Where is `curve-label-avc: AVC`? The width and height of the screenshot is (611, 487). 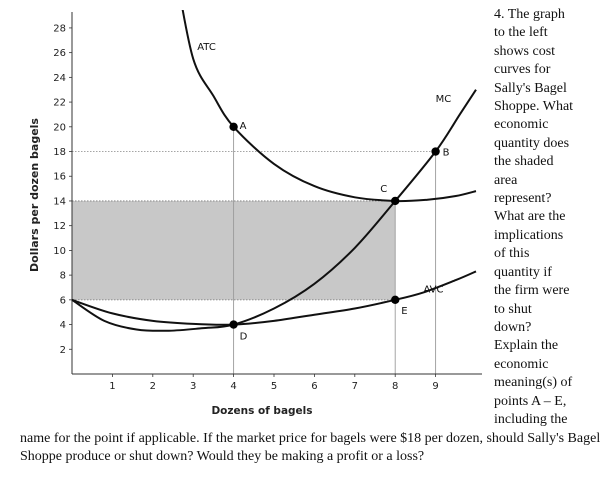 curve-label-avc: AVC is located at coordinates (433, 289).